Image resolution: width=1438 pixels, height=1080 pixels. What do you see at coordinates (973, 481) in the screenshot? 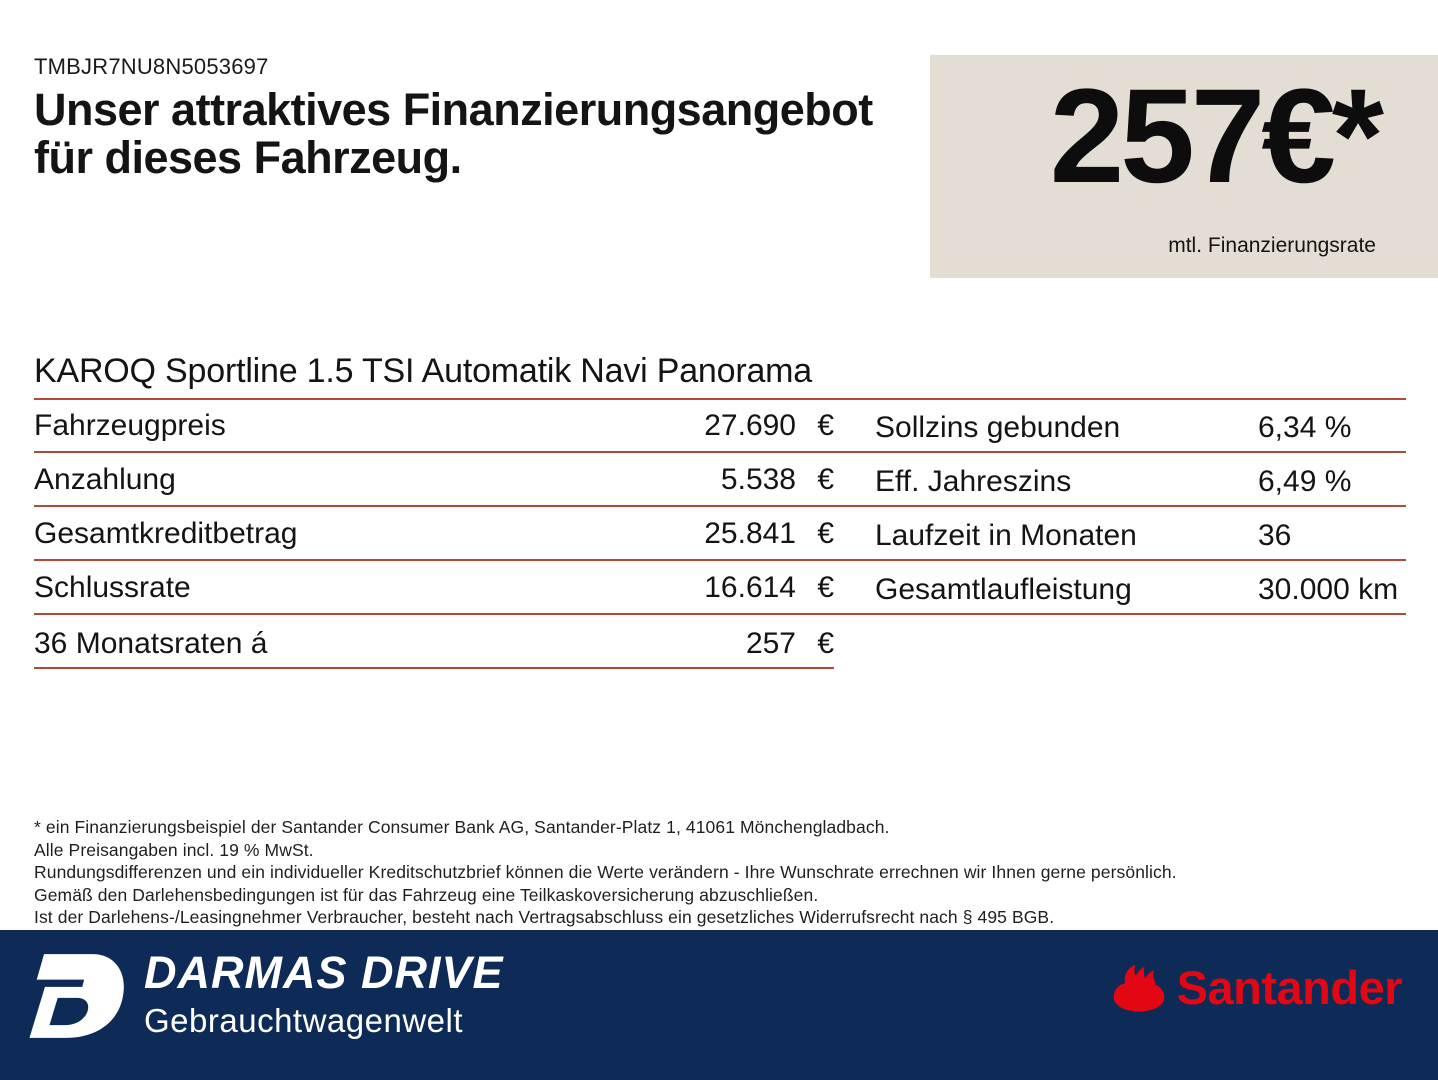
I see `row-label: Eff. Jahreszins` at bounding box center [973, 481].